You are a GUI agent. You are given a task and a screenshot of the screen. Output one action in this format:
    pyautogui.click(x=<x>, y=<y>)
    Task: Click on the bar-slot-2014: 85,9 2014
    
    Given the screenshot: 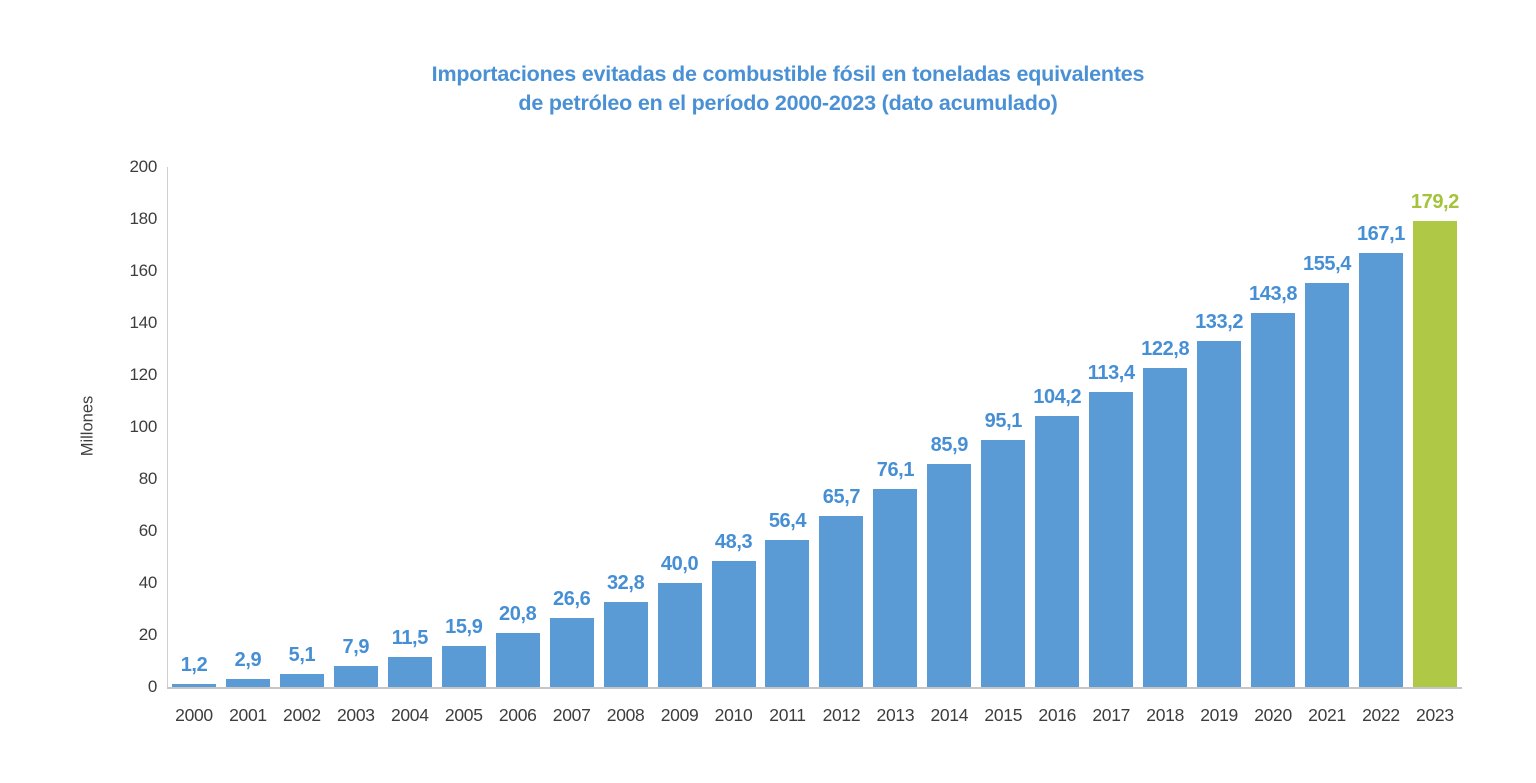 What is the action you would take?
    pyautogui.click(x=949, y=446)
    